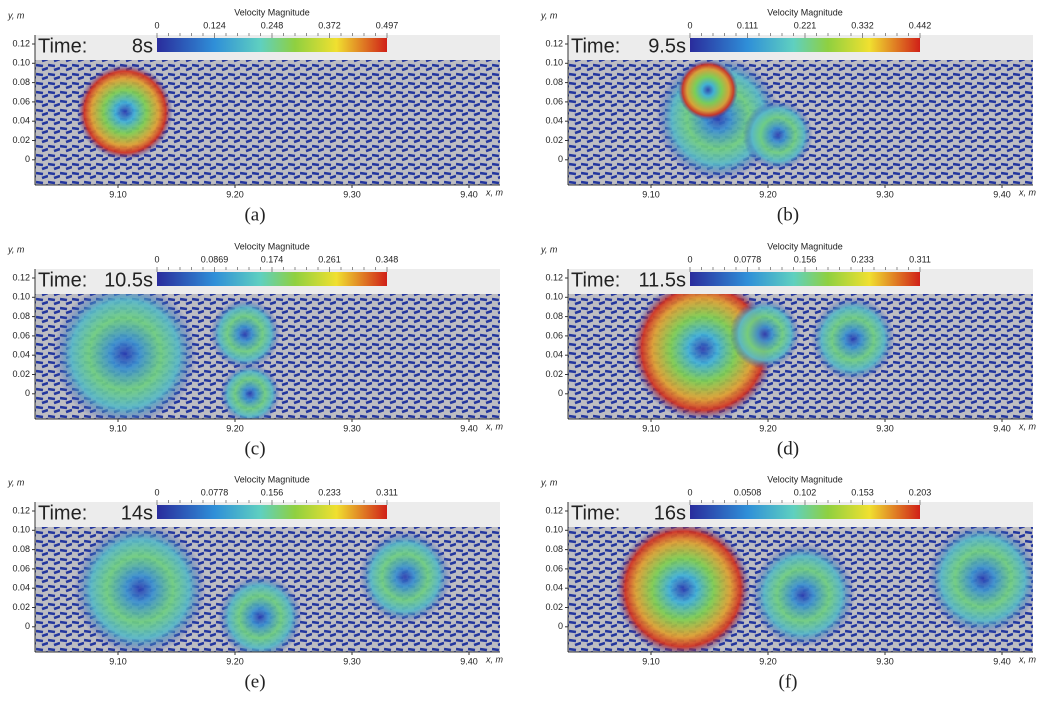 This screenshot has height=705, width=1037. What do you see at coordinates (748, 492) in the screenshot?
I see `colorbar-tick-label: 0.0508` at bounding box center [748, 492].